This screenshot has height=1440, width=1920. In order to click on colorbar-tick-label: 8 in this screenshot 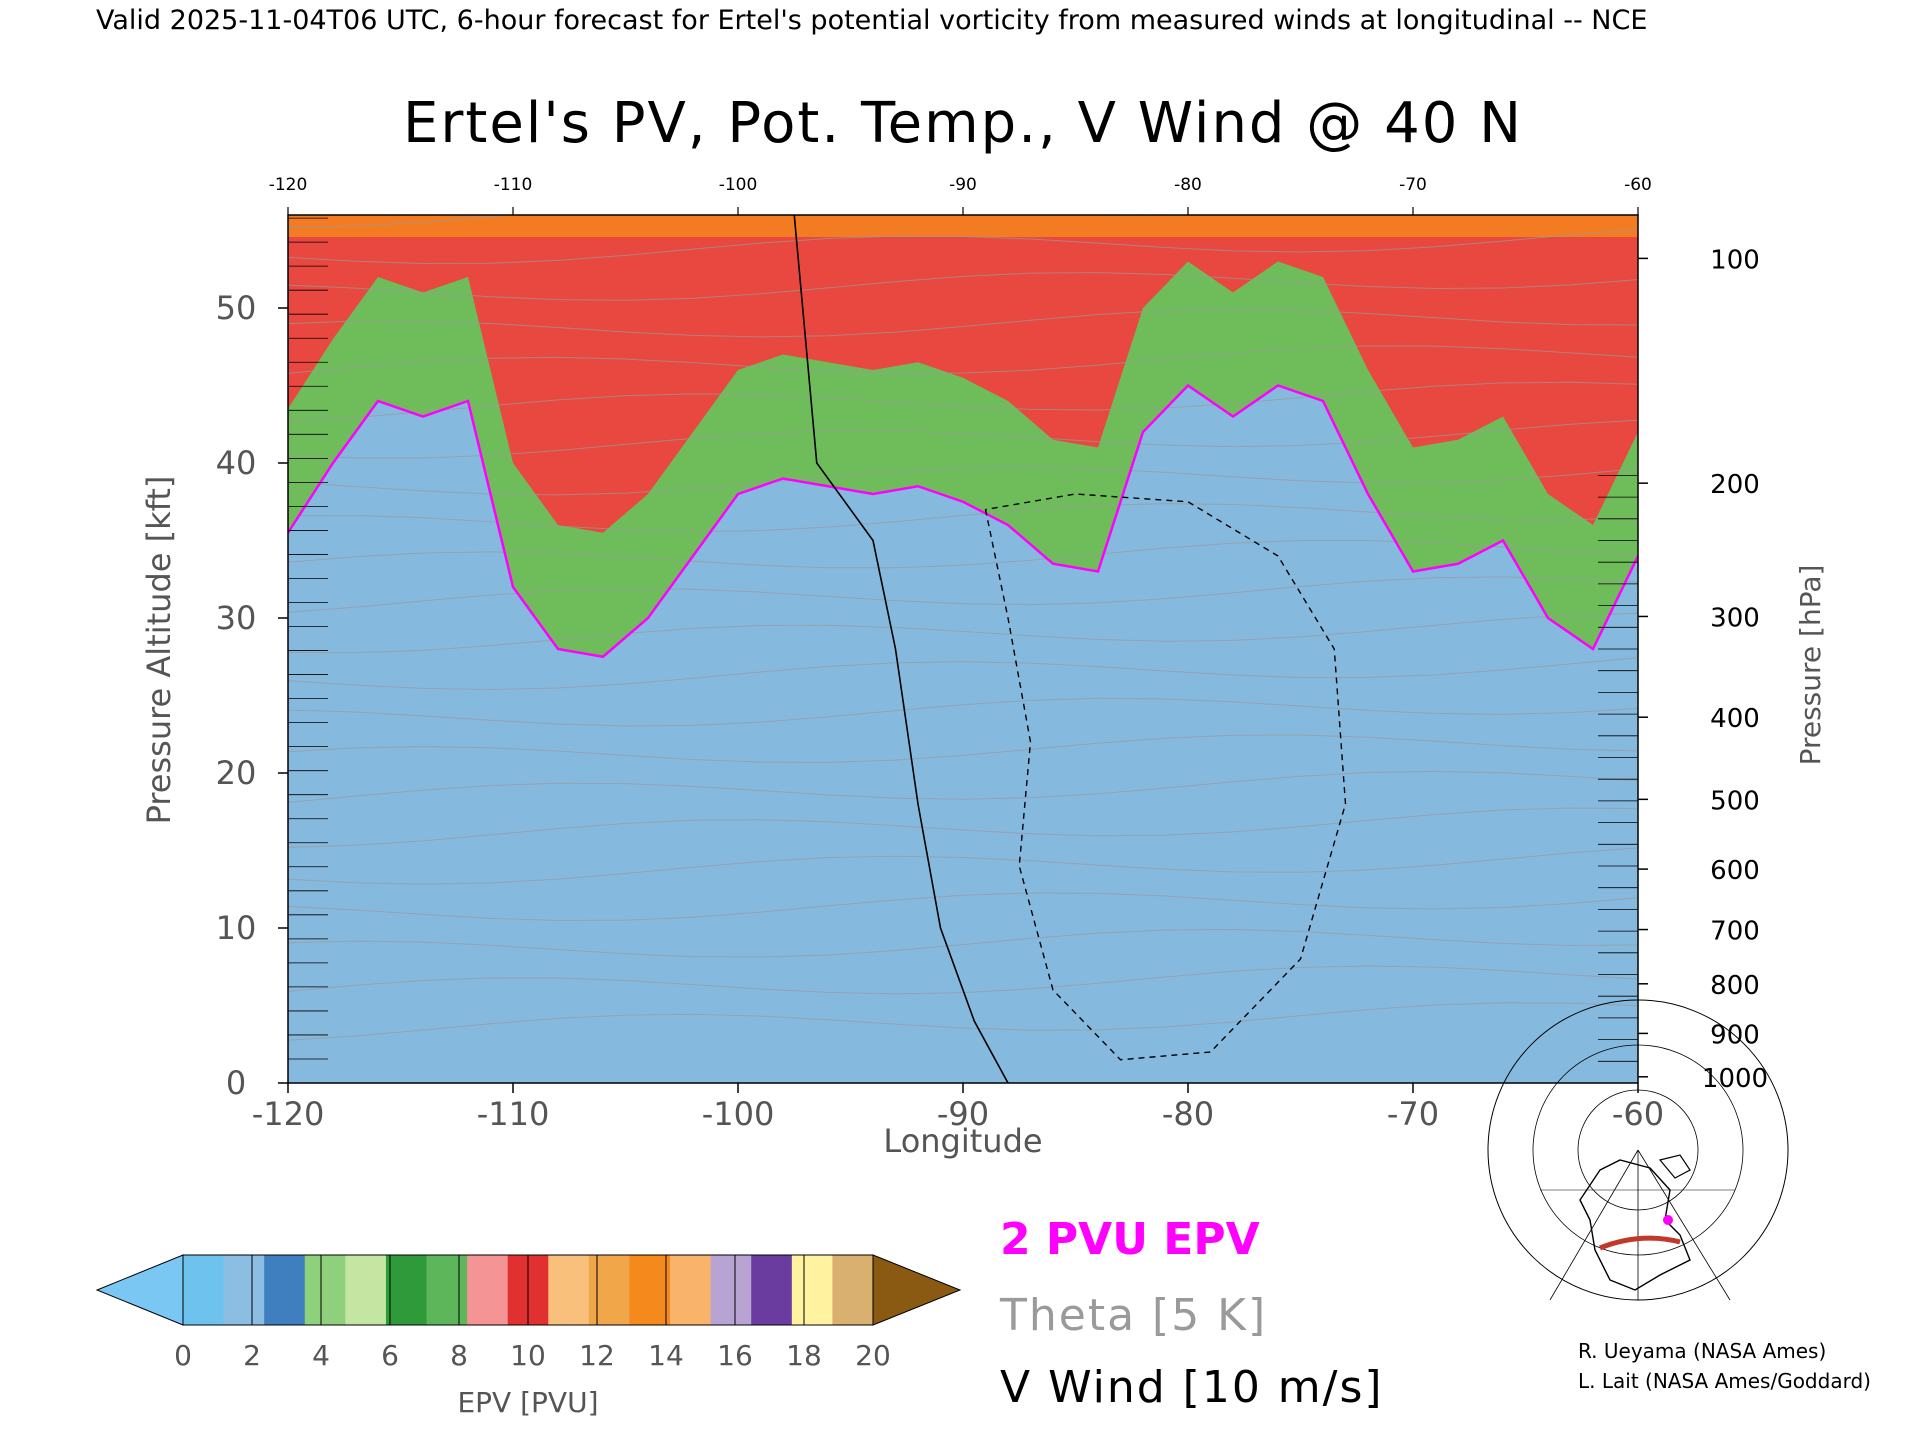, I will do `click(459, 1355)`.